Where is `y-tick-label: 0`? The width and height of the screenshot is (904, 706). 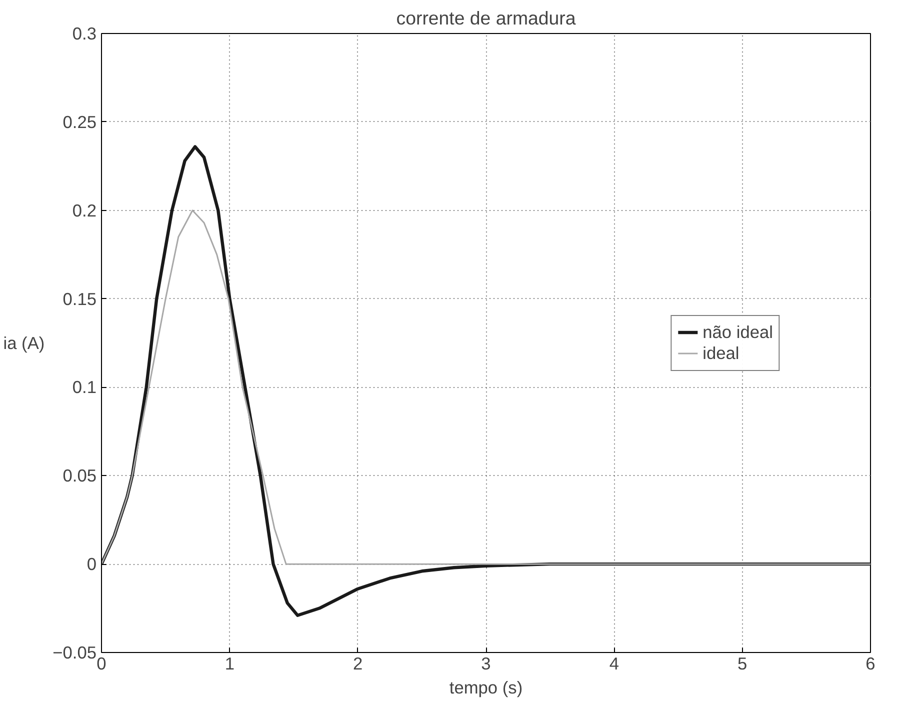
y-tick-label: 0 is located at coordinates (91, 564).